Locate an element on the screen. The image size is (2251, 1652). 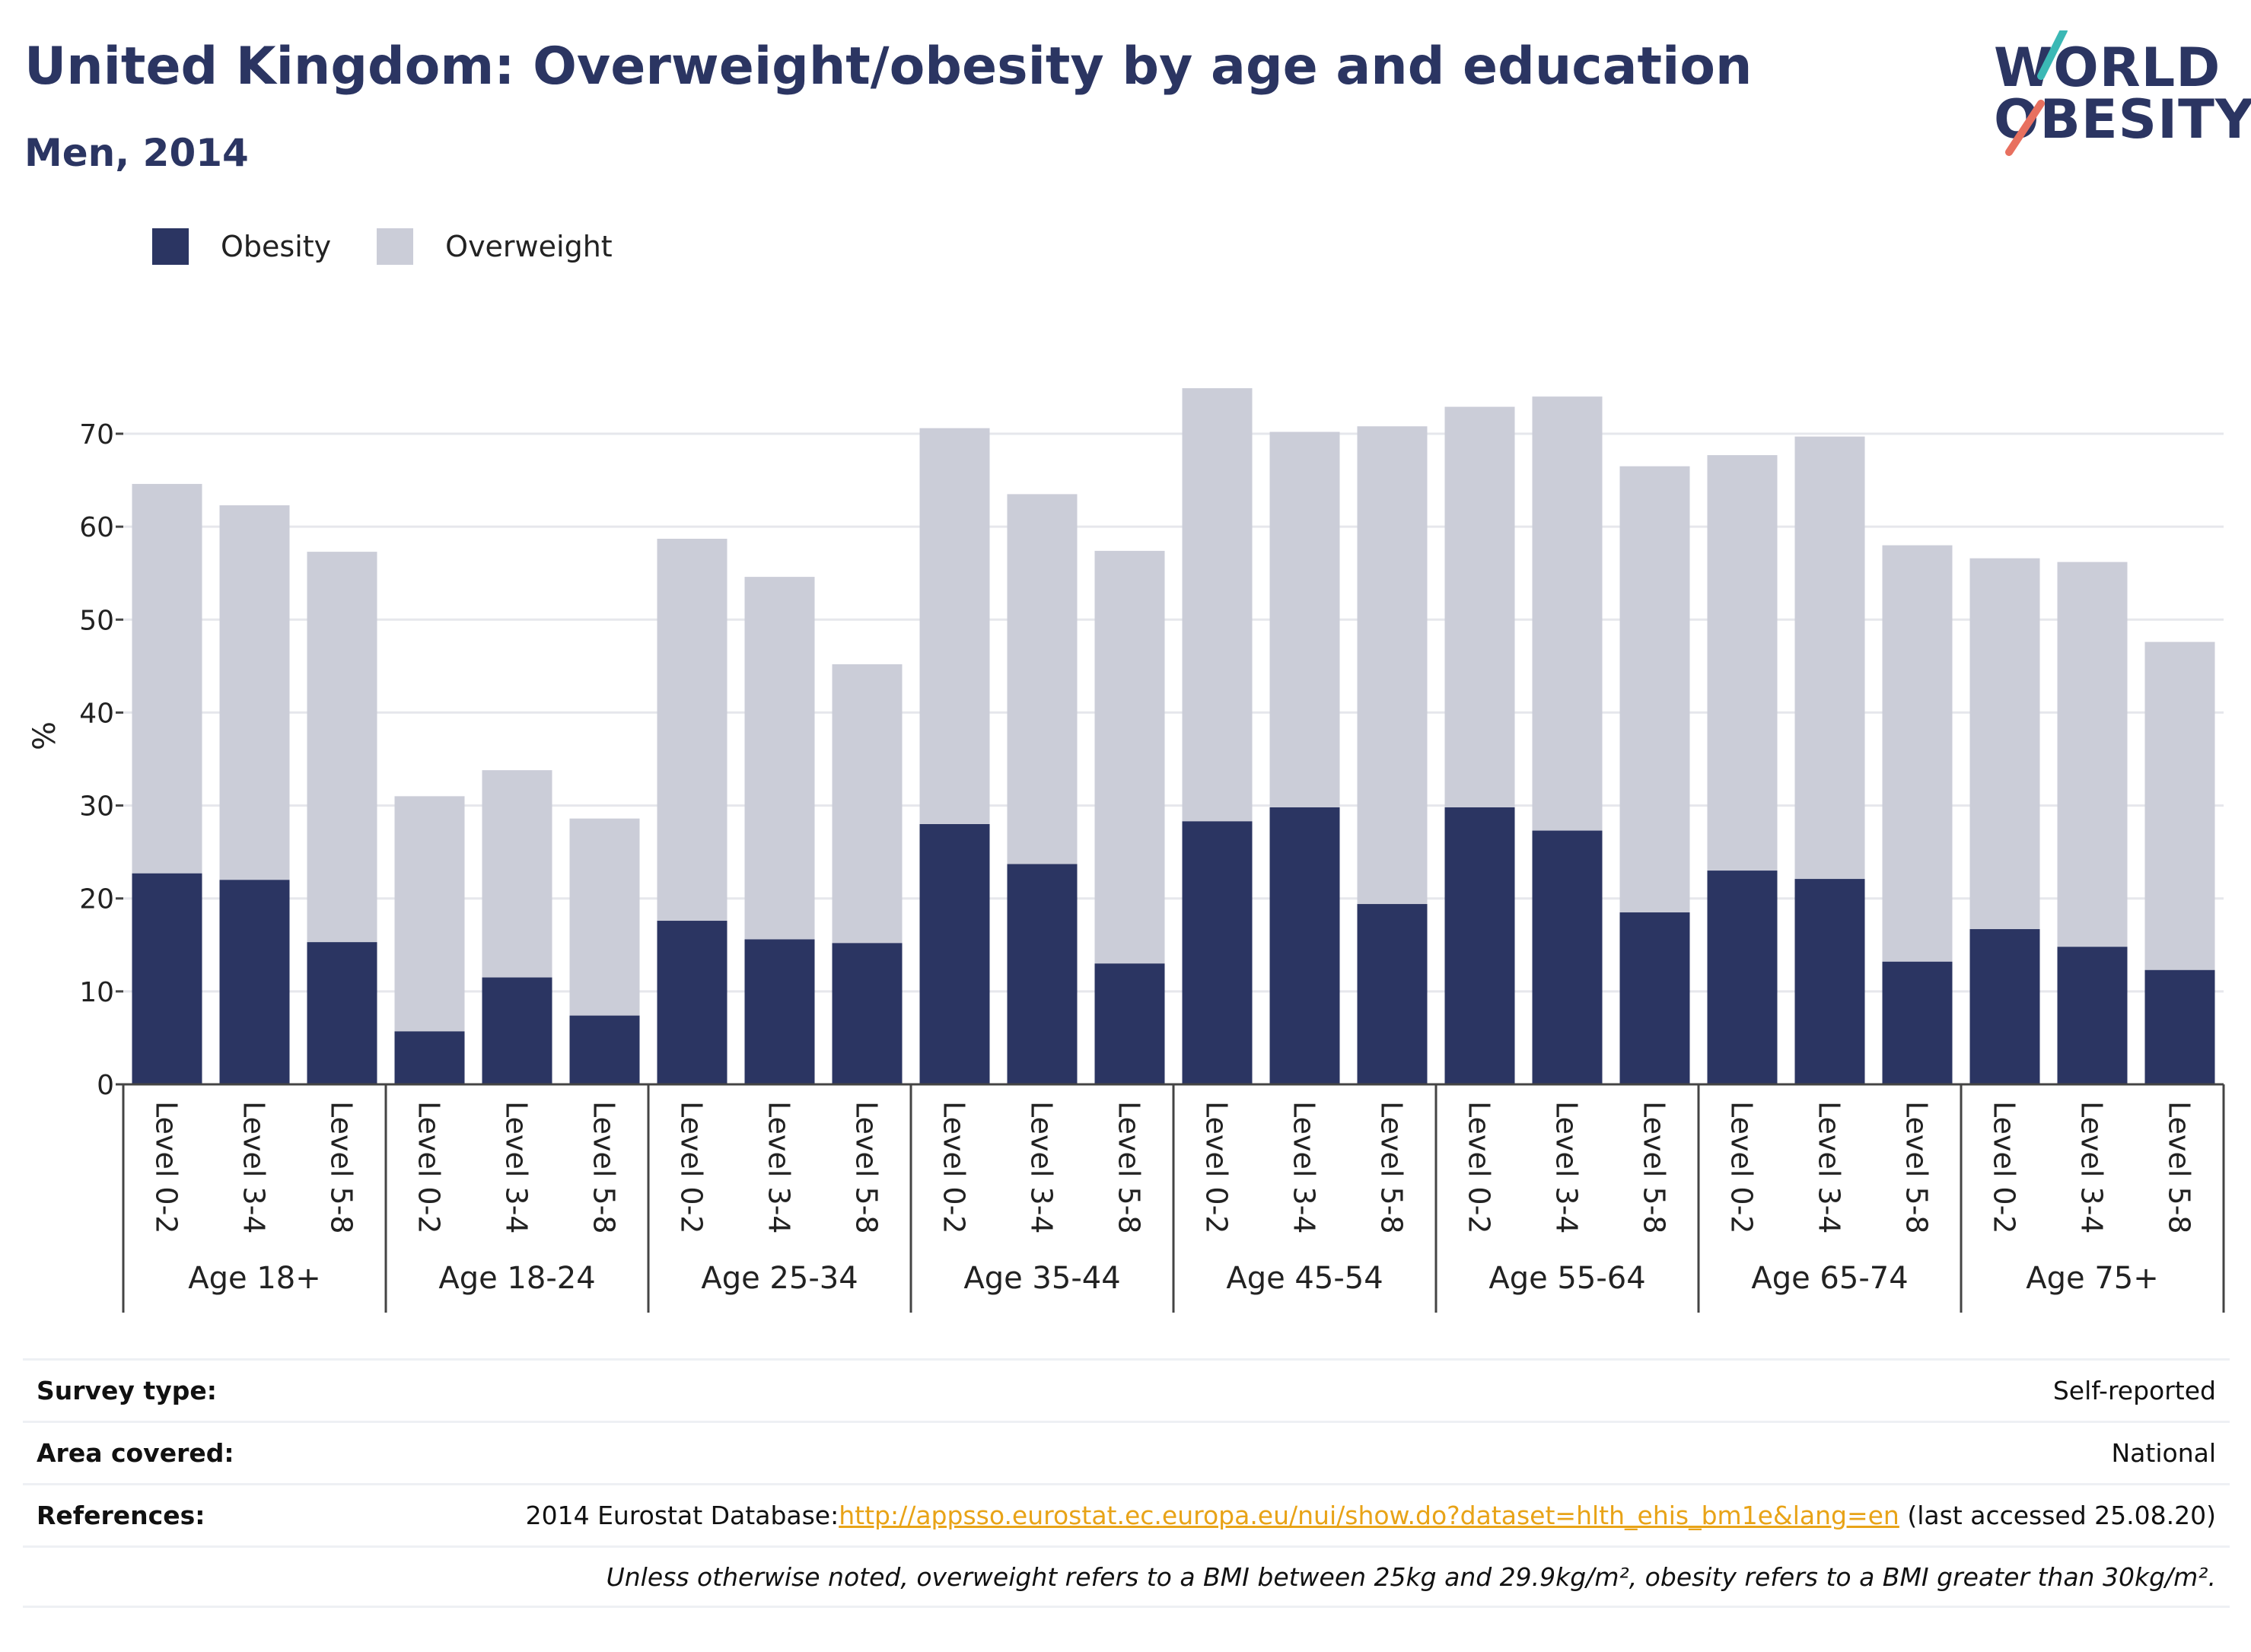
chart-subtitle: Men, 2014 is located at coordinates (136, 153).